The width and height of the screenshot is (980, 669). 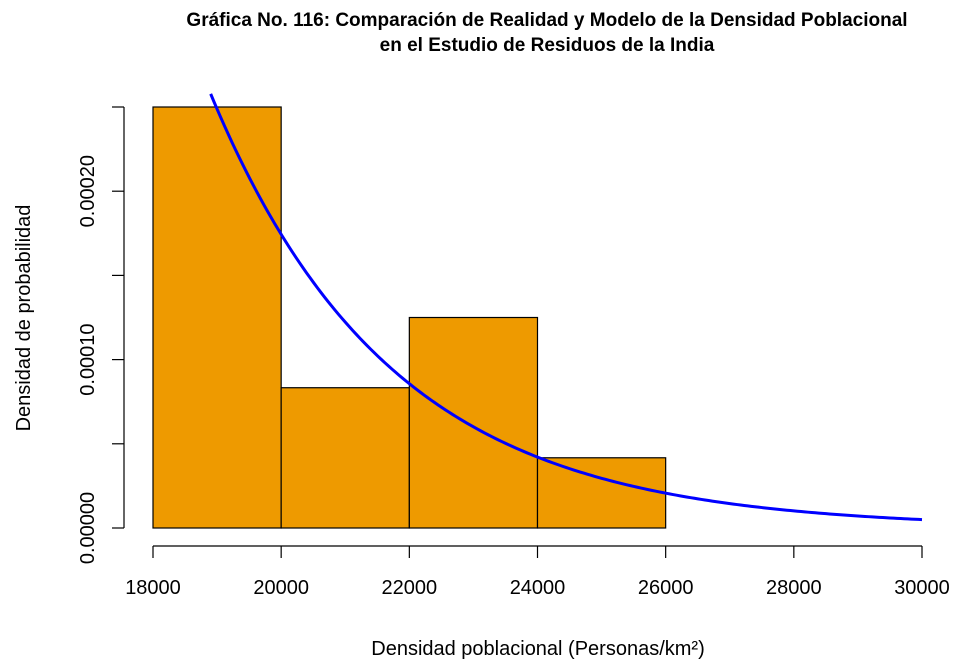 I want to click on x-tick-label: 28000, so click(x=794, y=588).